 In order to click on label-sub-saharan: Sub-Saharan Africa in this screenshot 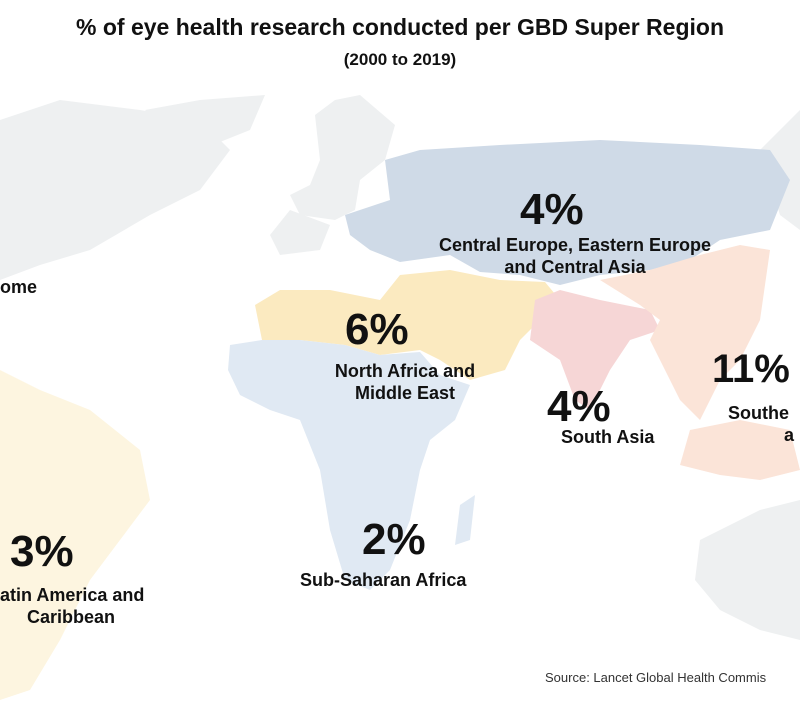, I will do `click(383, 580)`.